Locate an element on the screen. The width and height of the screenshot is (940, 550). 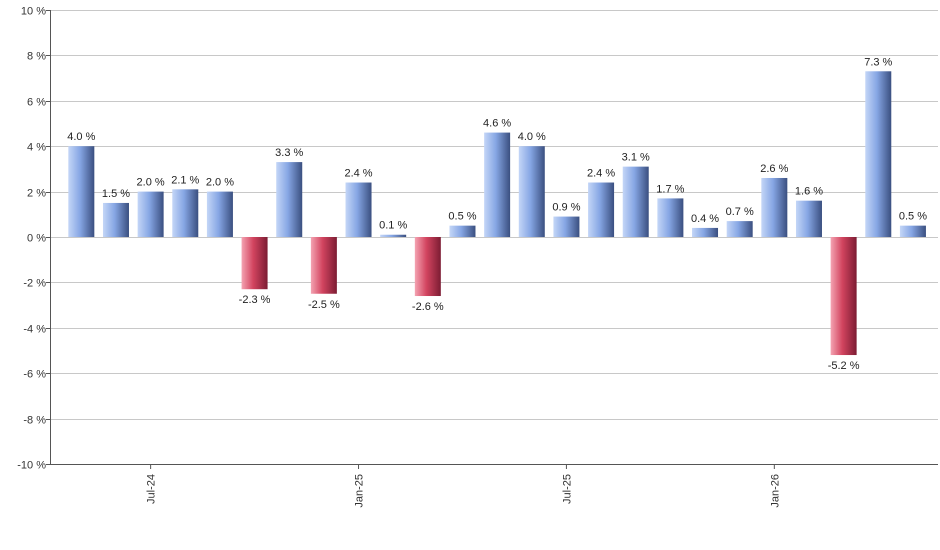
y-tick-label: -10 % is located at coordinates (31, 466).